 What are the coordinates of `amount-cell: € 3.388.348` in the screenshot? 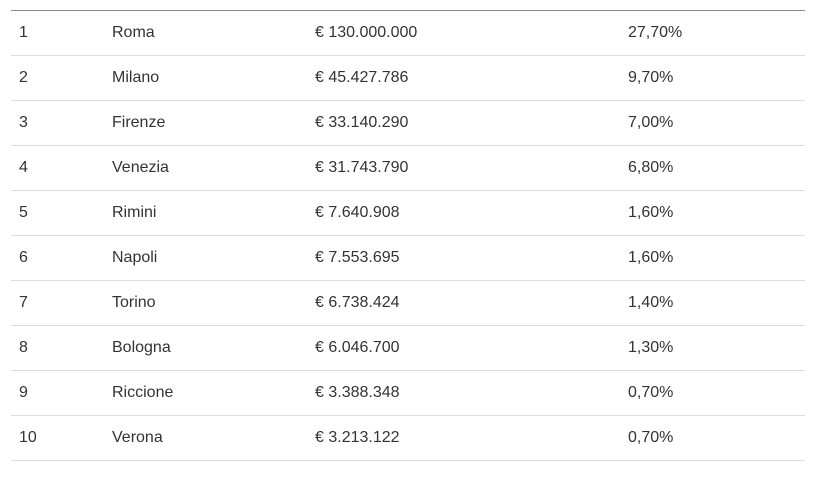 It's located at (471, 393).